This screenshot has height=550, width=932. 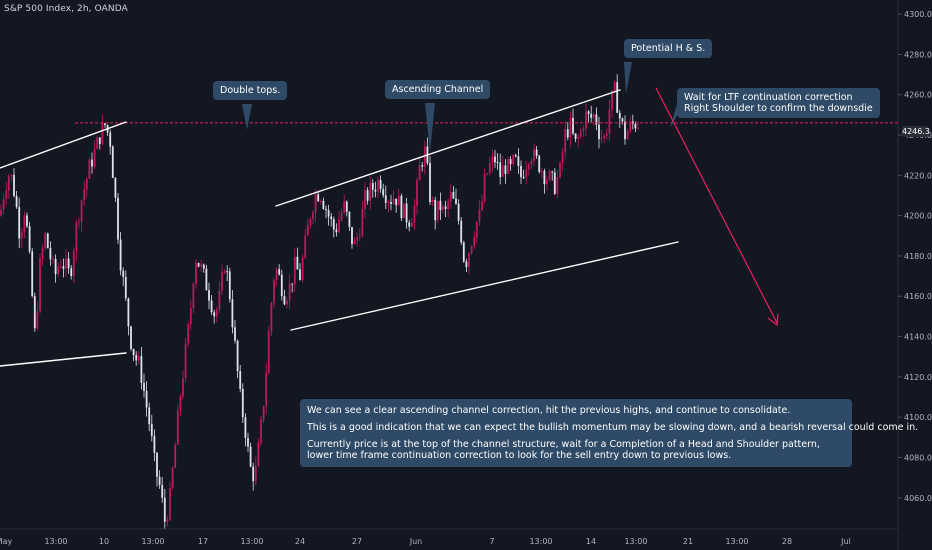 I want to click on time-tick-label: 17, so click(x=203, y=541).